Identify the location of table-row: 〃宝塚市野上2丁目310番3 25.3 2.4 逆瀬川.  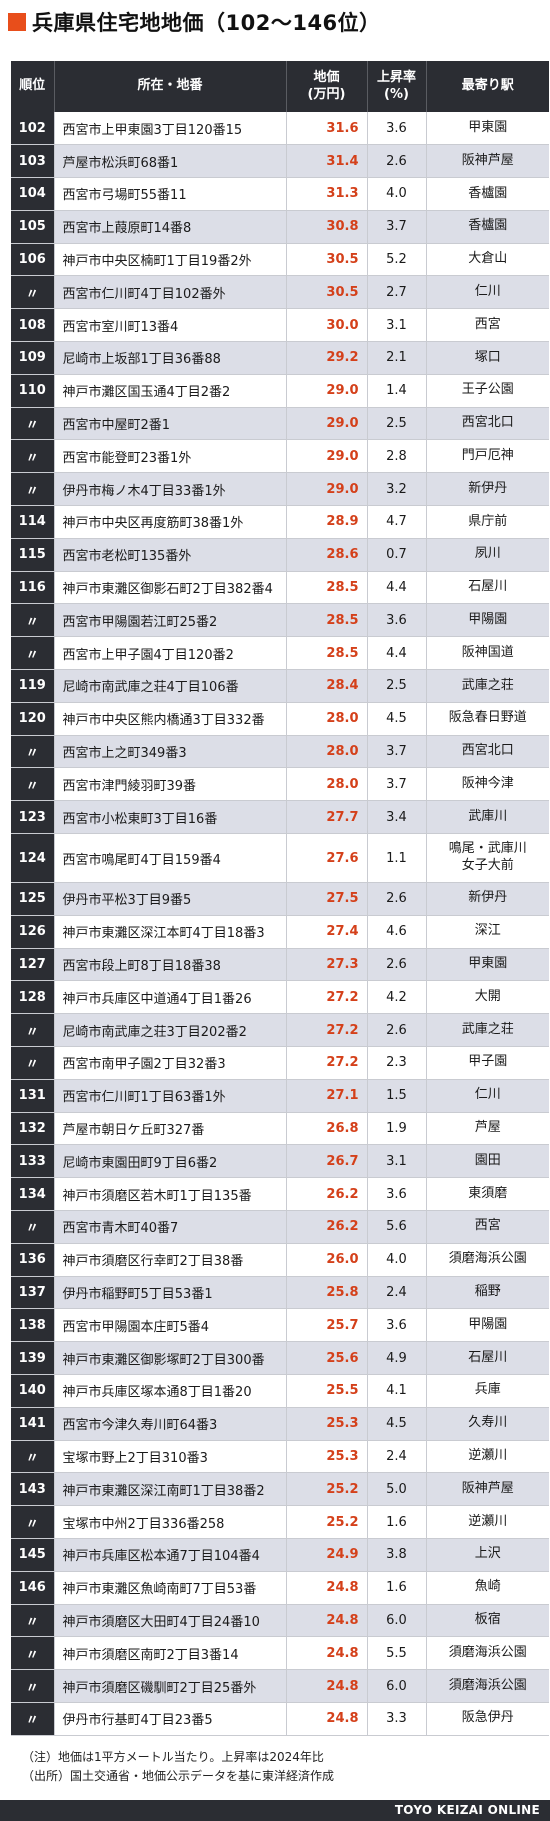
(280, 1457).